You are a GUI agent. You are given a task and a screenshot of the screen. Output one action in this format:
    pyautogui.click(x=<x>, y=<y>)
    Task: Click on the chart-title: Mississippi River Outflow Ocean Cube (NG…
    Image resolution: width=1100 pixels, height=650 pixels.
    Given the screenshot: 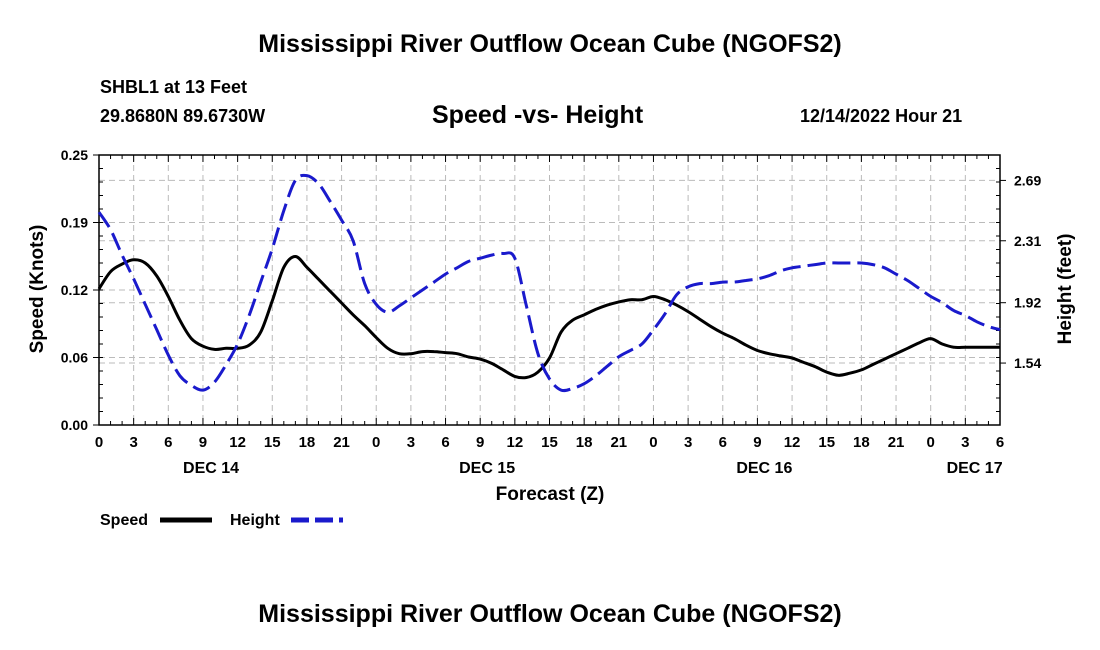 What is the action you would take?
    pyautogui.click(x=550, y=44)
    